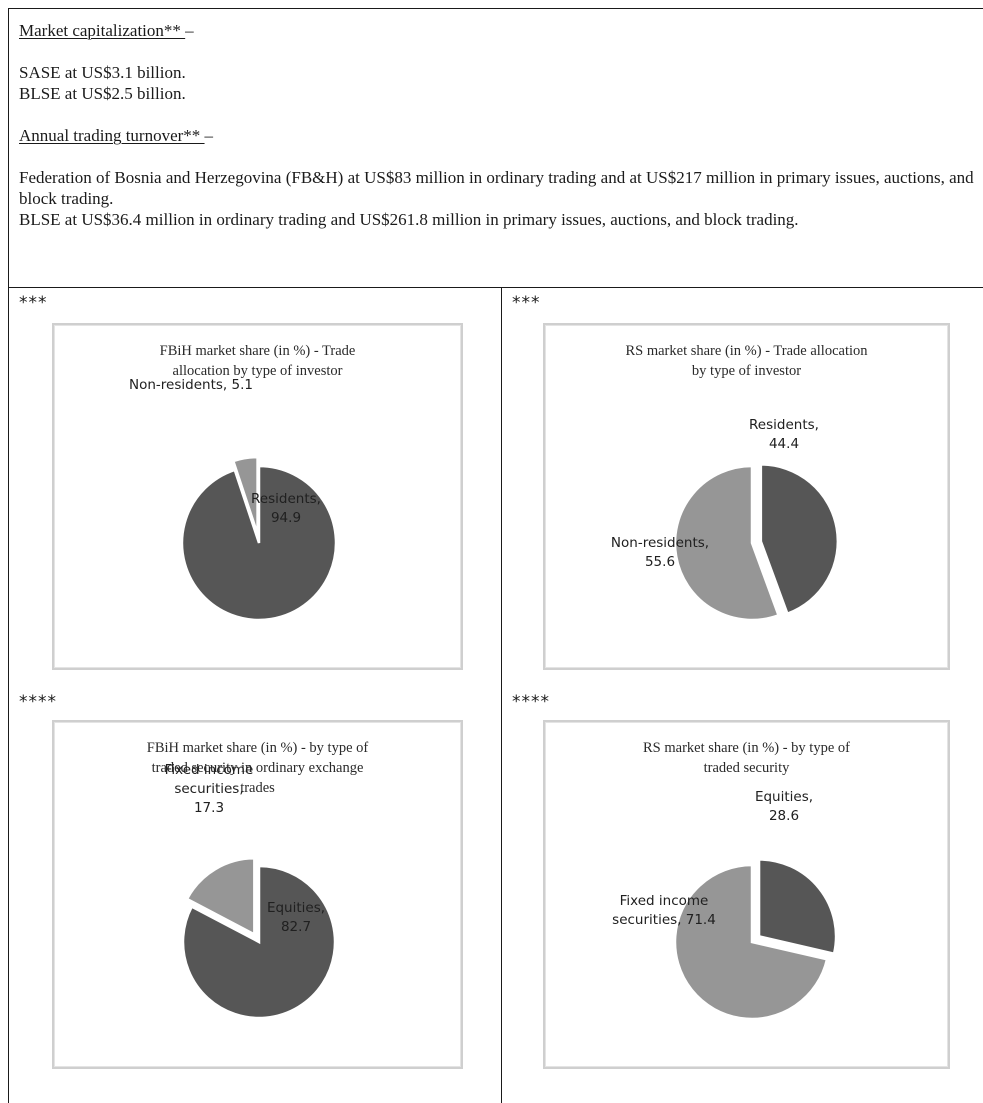 Image resolution: width=983 pixels, height=1103 pixels. What do you see at coordinates (102, 72) in the screenshot?
I see `sase-market-cap: SASE at US$3.1 billion.` at bounding box center [102, 72].